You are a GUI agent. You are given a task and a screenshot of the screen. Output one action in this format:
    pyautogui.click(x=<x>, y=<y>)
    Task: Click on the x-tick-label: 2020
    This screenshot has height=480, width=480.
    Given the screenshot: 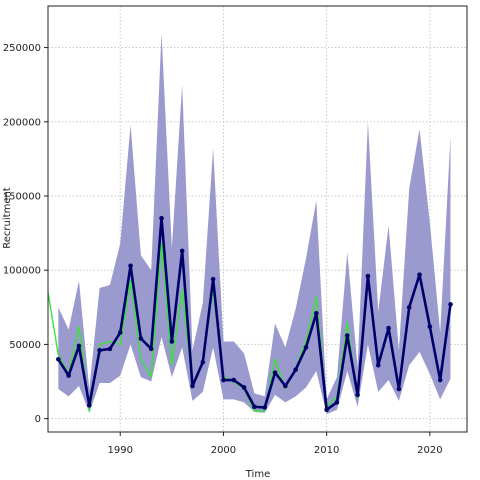 What is the action you would take?
    pyautogui.click(x=429, y=450)
    